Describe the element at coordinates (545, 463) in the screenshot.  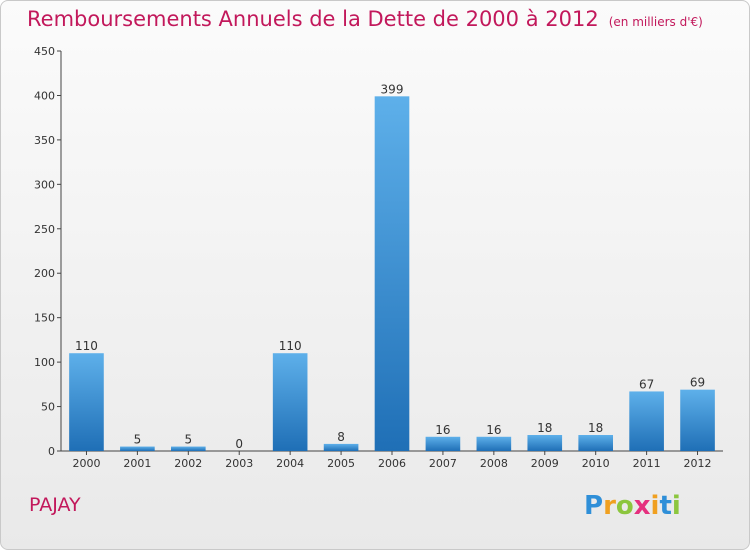
I see `x-tick-label-2009: 2009` at that location.